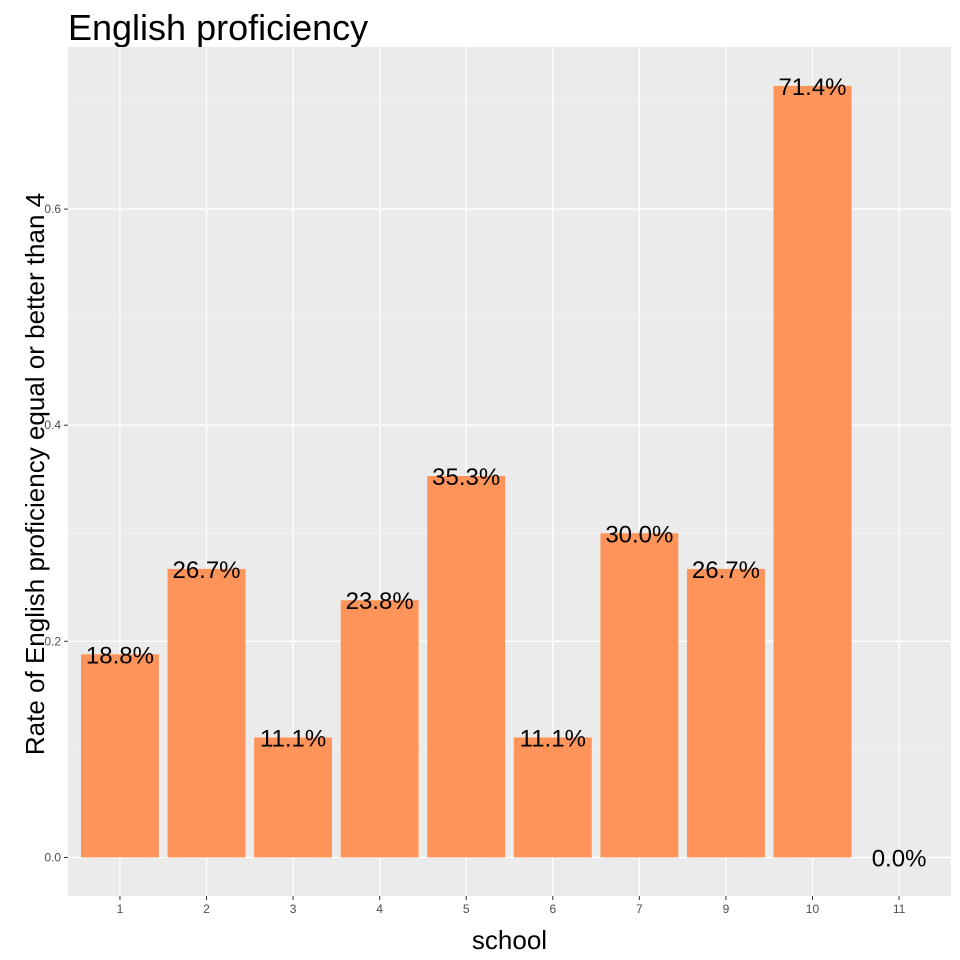 Image resolution: width=960 pixels, height=960 pixels. What do you see at coordinates (52, 857) in the screenshot?
I see `y-tick-label: 0.0` at bounding box center [52, 857].